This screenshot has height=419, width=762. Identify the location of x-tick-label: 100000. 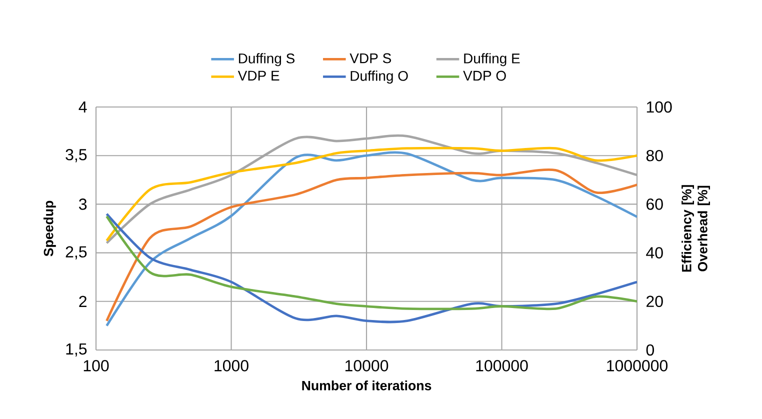
(502, 366).